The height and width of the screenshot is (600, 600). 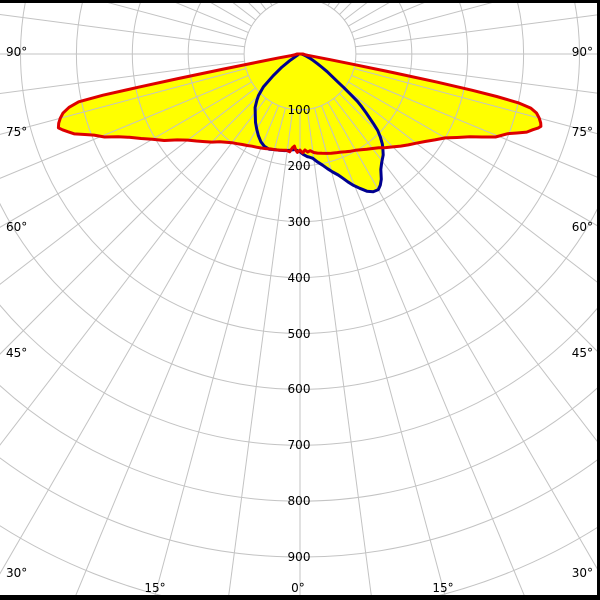 I want to click on ring-label: 500, so click(x=299, y=334).